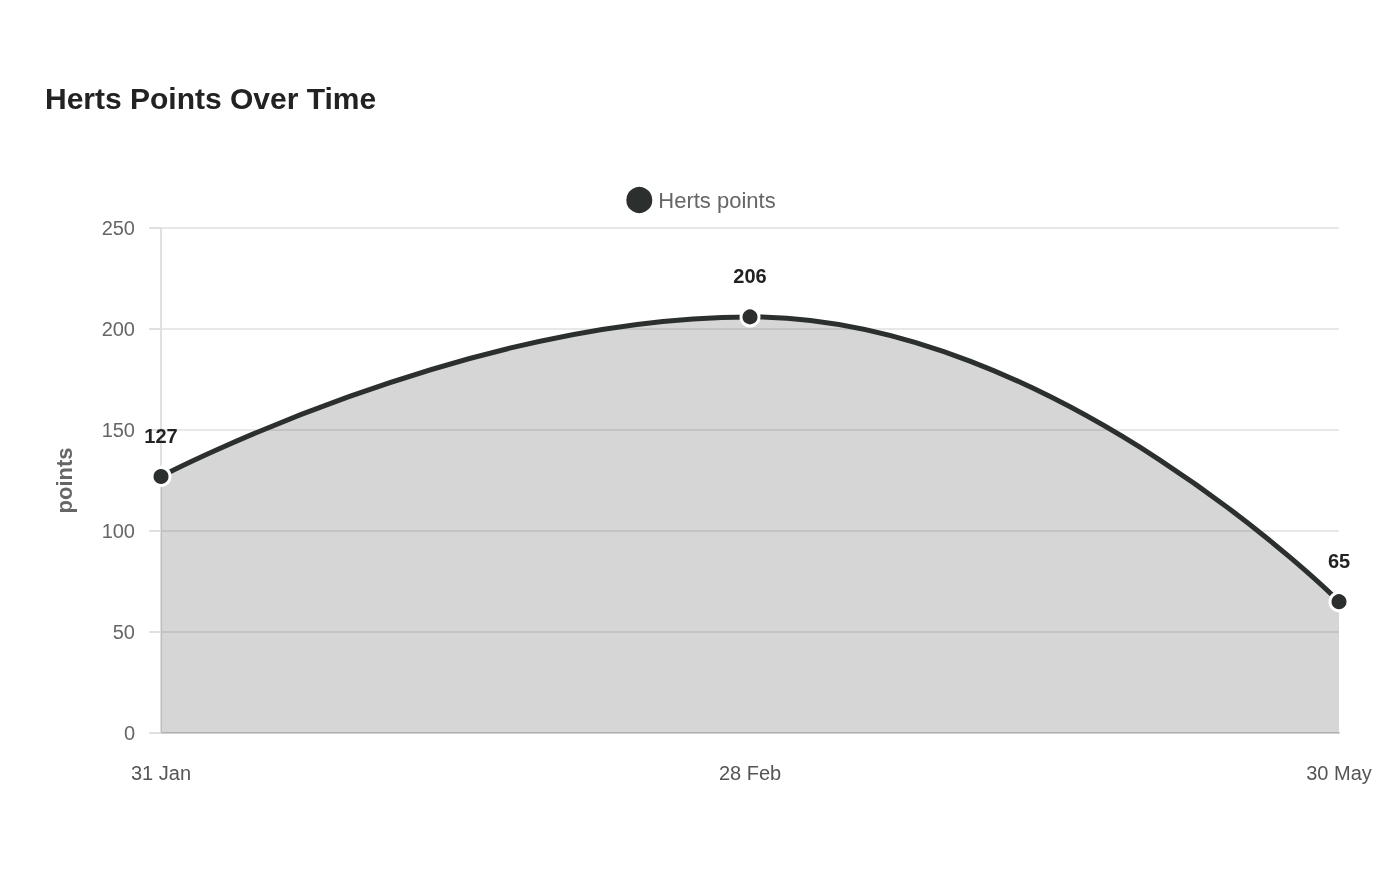  Describe the element at coordinates (1339, 773) in the screenshot. I see `x-tick-label: 30 May` at that location.